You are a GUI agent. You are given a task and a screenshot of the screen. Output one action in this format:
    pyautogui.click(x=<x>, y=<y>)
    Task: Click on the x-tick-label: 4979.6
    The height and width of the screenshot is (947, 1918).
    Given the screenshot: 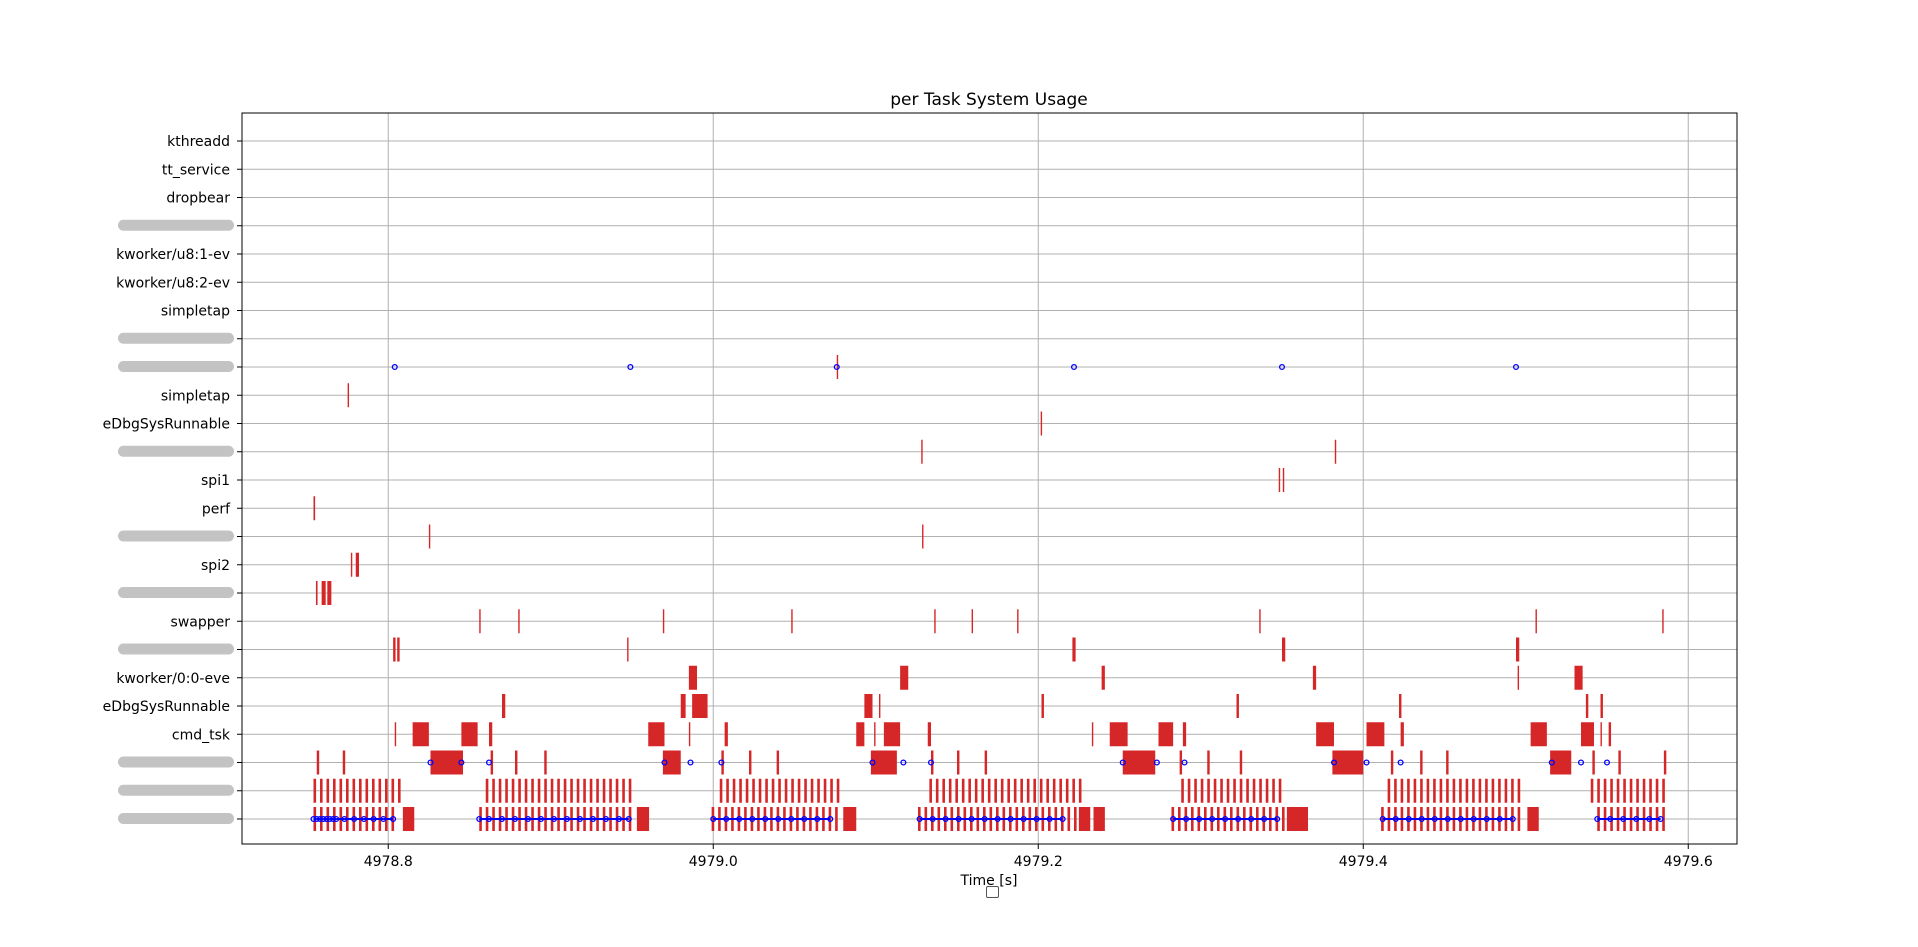 What is the action you would take?
    pyautogui.click(x=1688, y=862)
    